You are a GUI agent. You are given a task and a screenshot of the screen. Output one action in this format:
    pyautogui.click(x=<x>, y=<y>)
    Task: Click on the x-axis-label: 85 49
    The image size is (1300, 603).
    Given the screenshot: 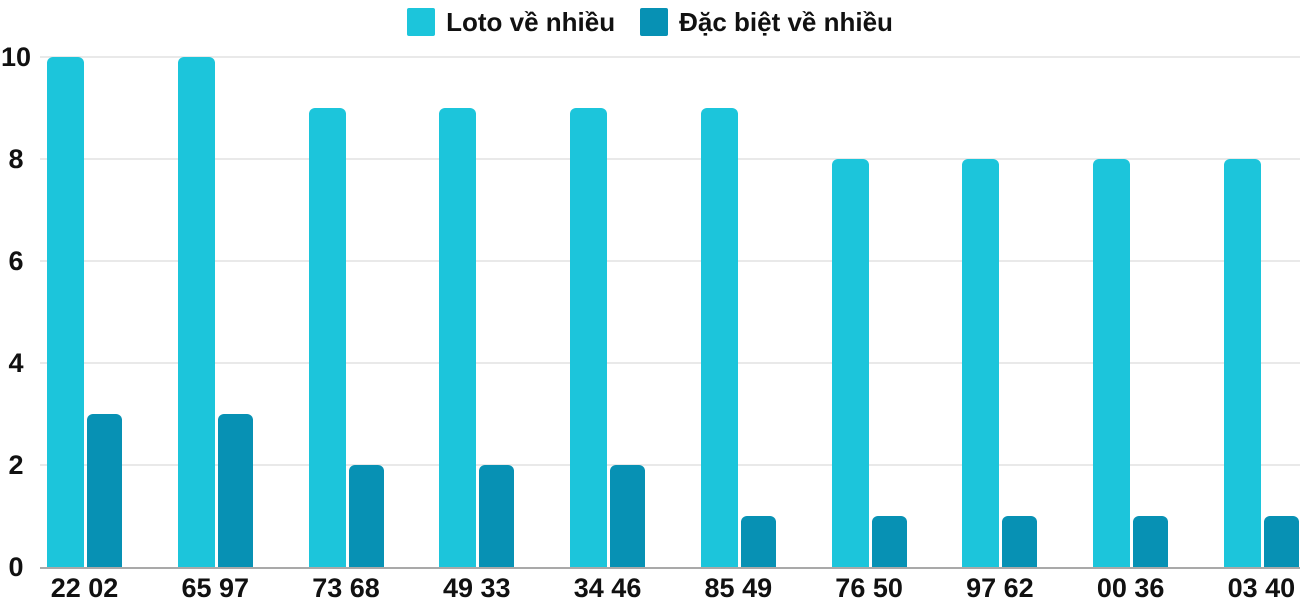 What is the action you would take?
    pyautogui.click(x=738, y=588)
    